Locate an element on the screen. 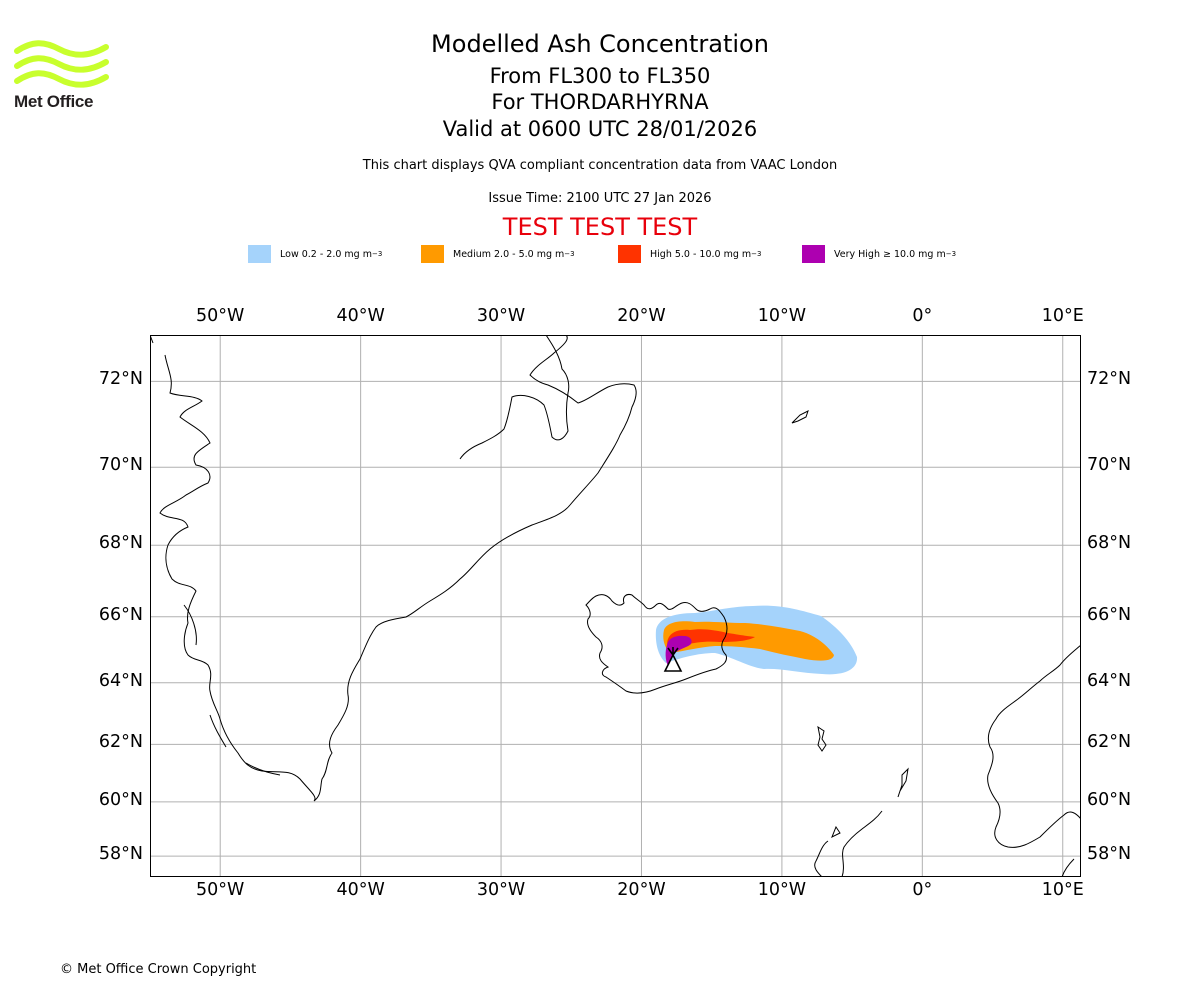 The width and height of the screenshot is (1200, 1000). lat-tick-label-right: 68°N is located at coordinates (1109, 543).